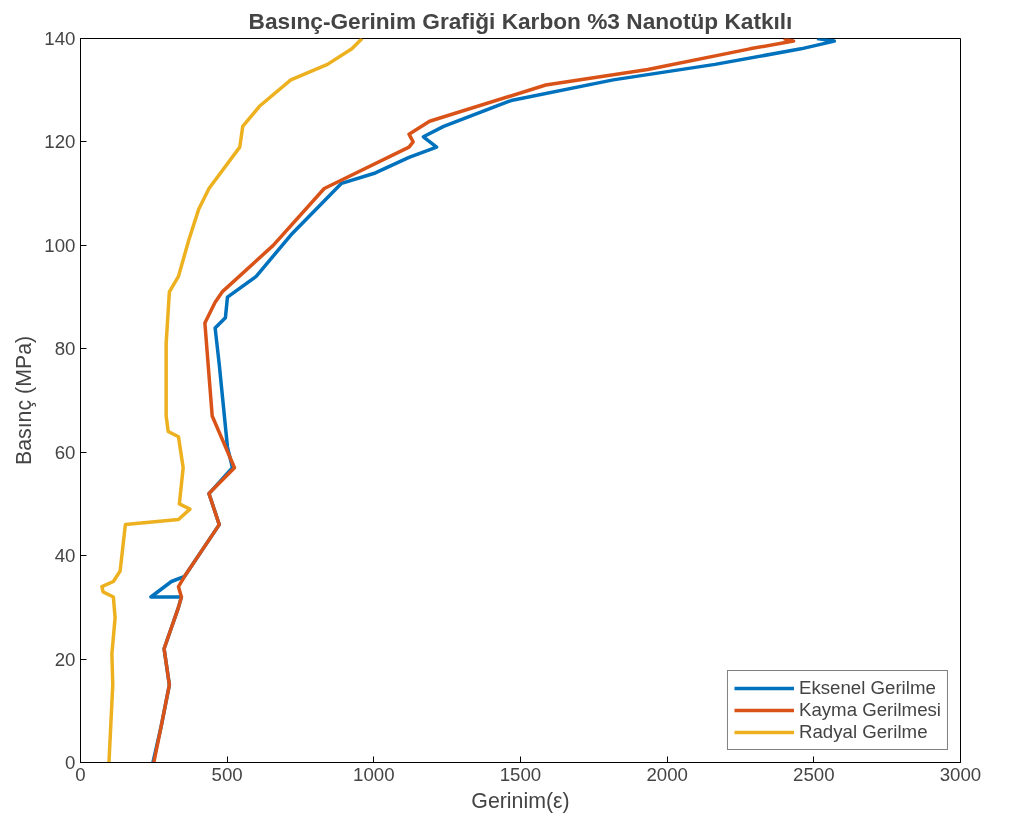 The height and width of the screenshot is (825, 1016). Describe the element at coordinates (60, 245) in the screenshot. I see `y-tick-label: 100` at that location.